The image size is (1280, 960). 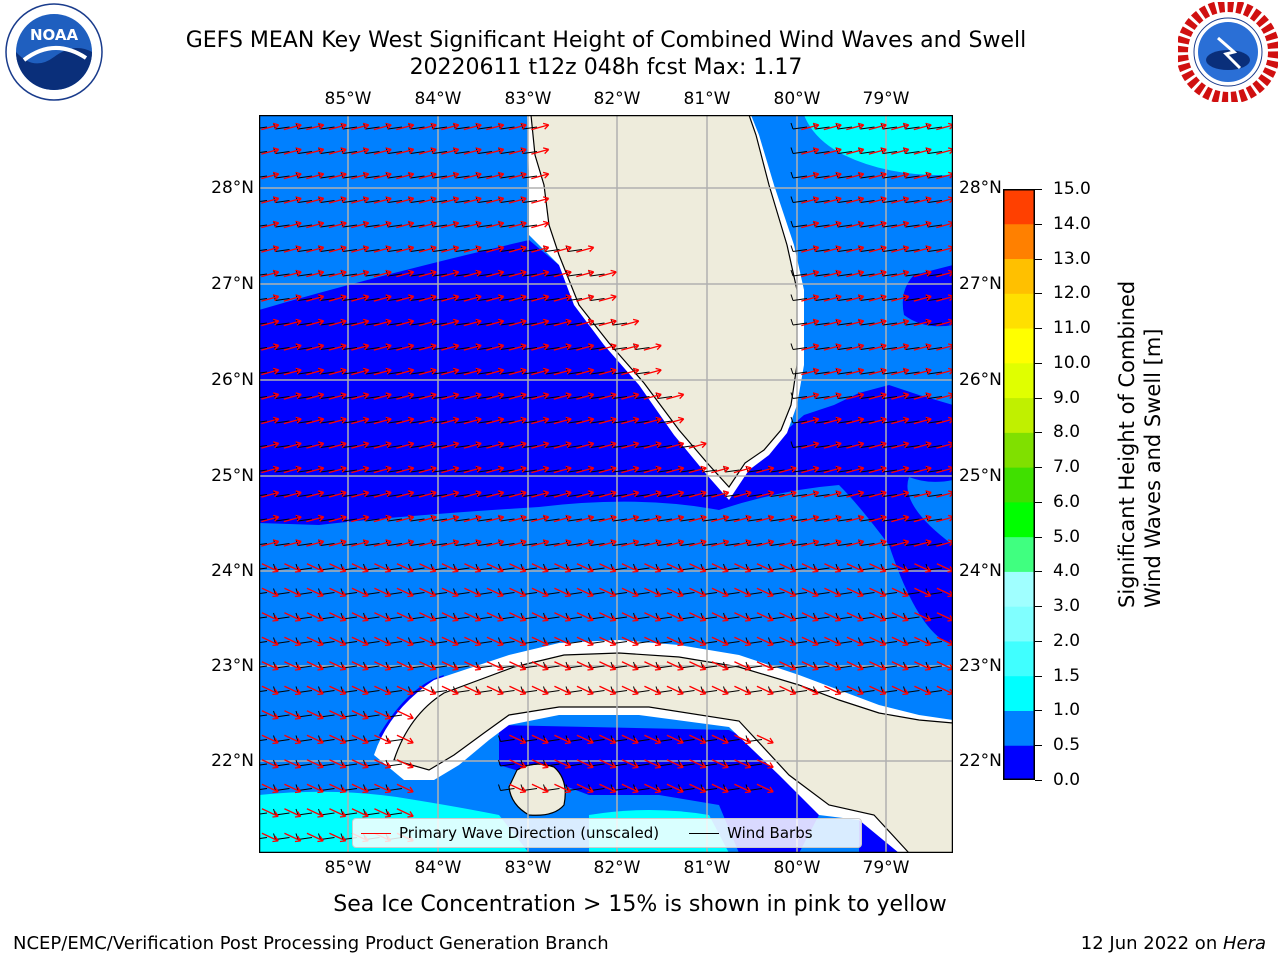 I want to click on colorbar-tick-label: 12.0, so click(x=1072, y=293).